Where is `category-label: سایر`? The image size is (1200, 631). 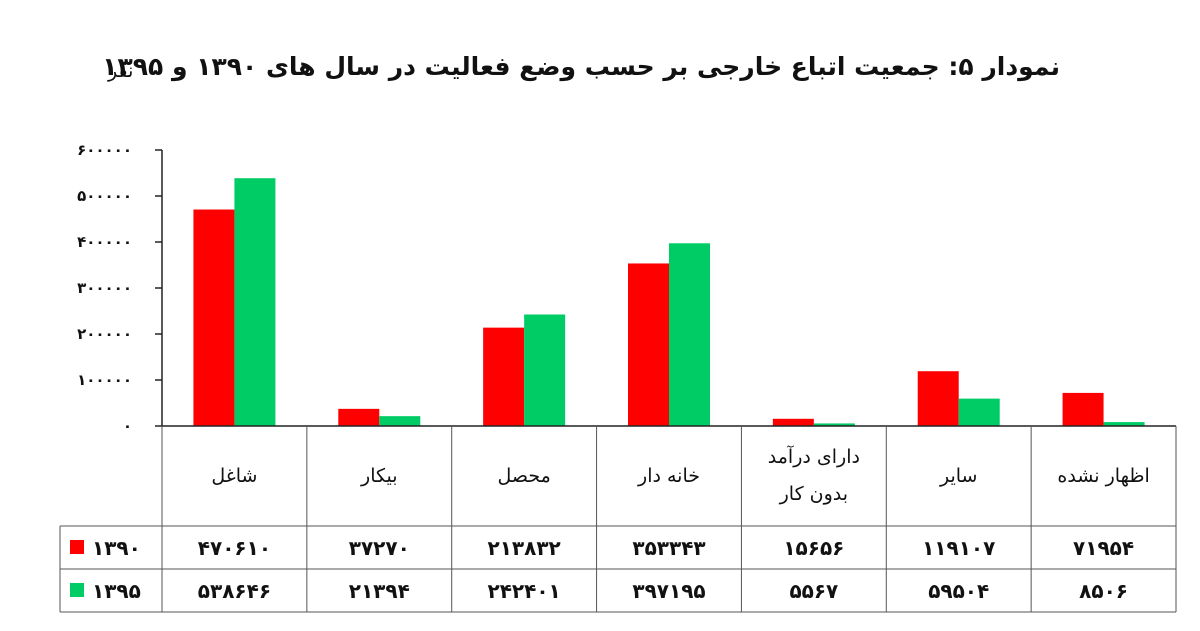
category-label: سایر is located at coordinates (958, 476).